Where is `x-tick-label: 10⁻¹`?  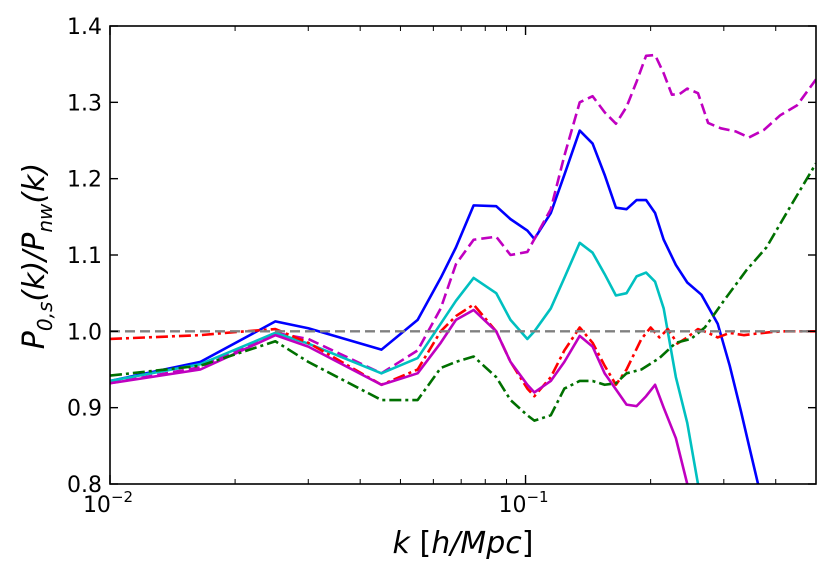
x-tick-label: 10⁻¹ is located at coordinates (523, 503).